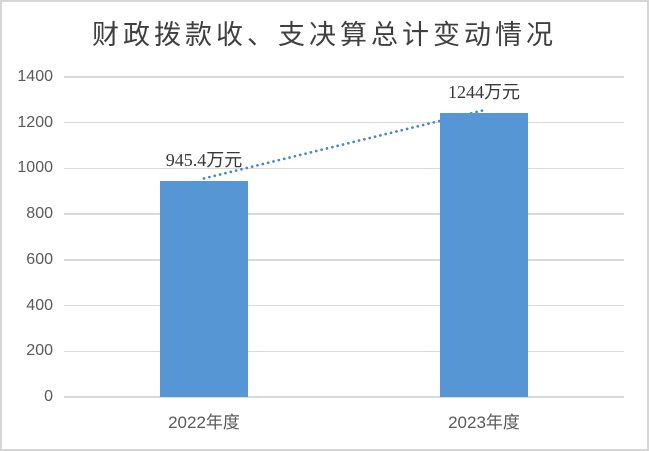  Describe the element at coordinates (35, 122) in the screenshot. I see `y-axis-tick-label: 1200` at that location.